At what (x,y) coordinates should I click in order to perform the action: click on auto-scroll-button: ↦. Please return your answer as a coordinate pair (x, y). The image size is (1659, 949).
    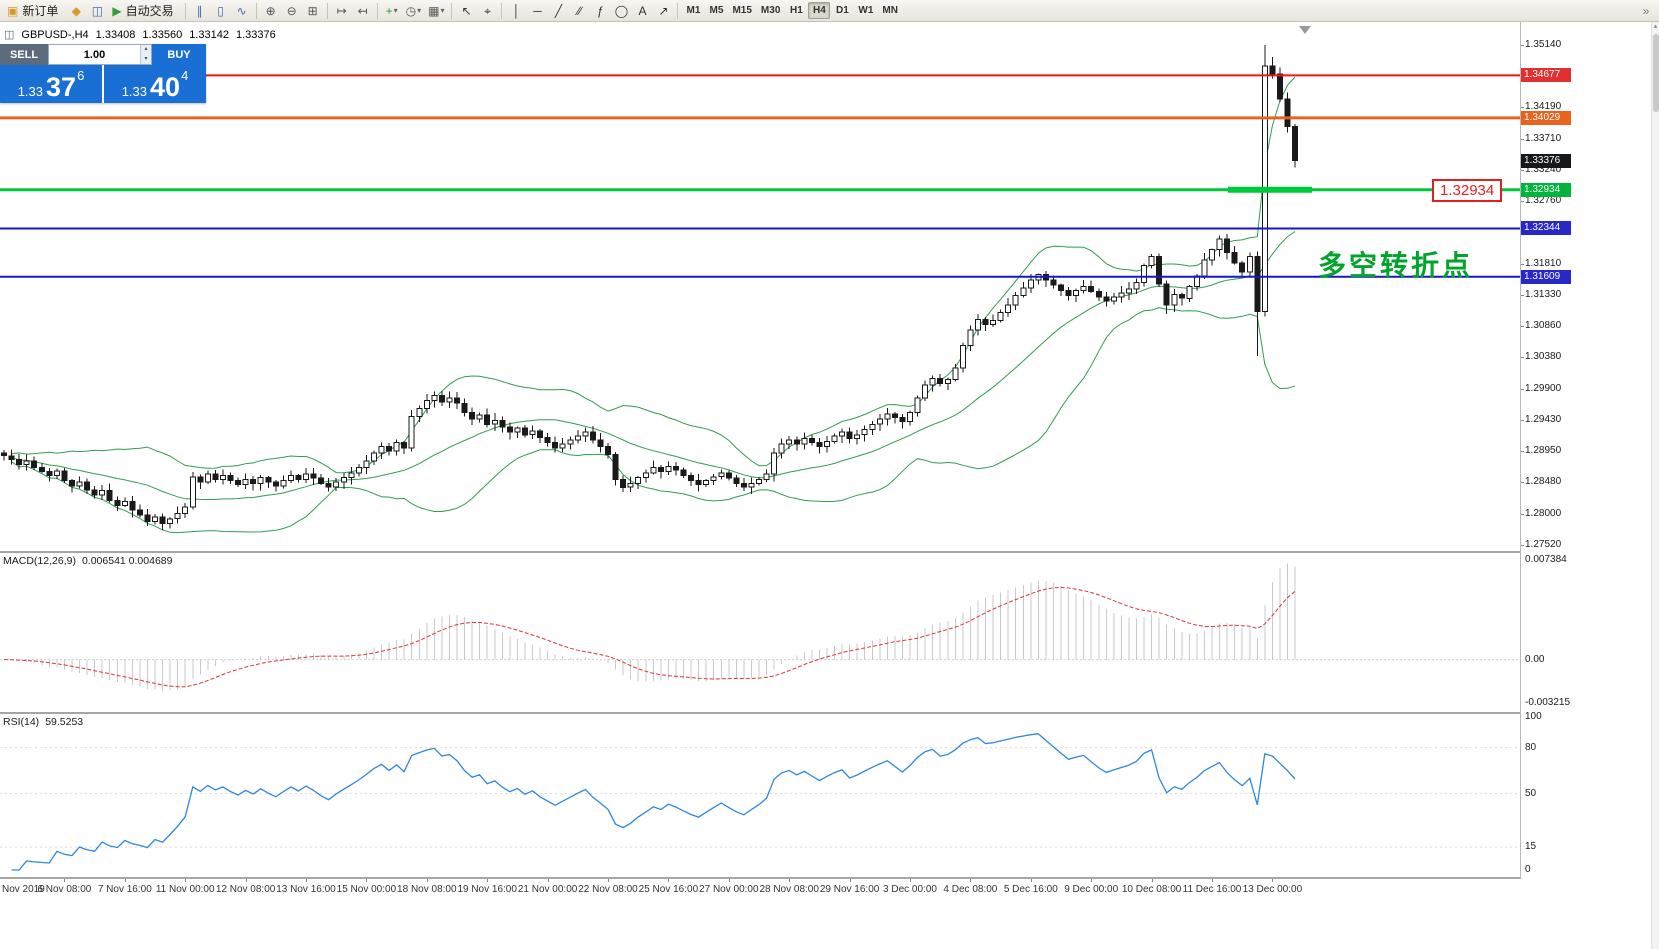
    Looking at the image, I should click on (342, 11).